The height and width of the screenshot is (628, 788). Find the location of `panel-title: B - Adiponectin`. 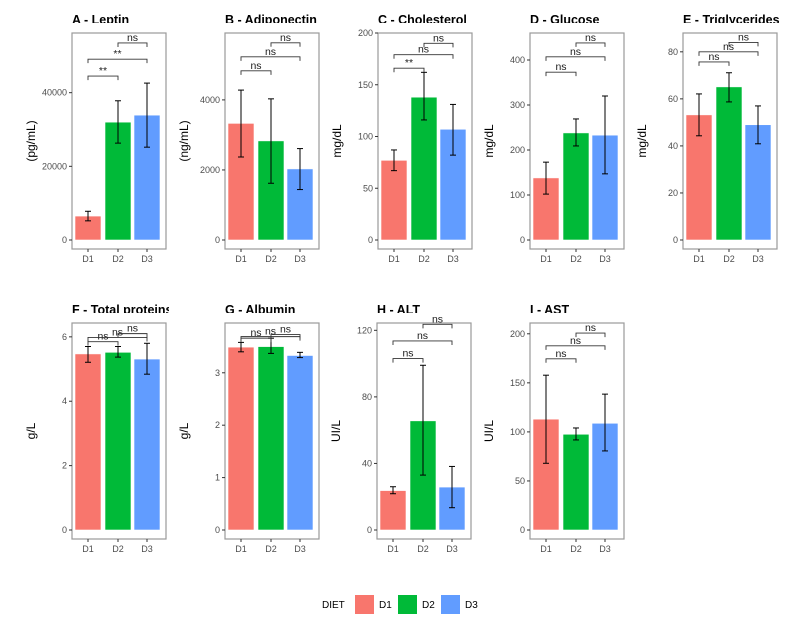

panel-title: B - Adiponectin is located at coordinates (271, 20).